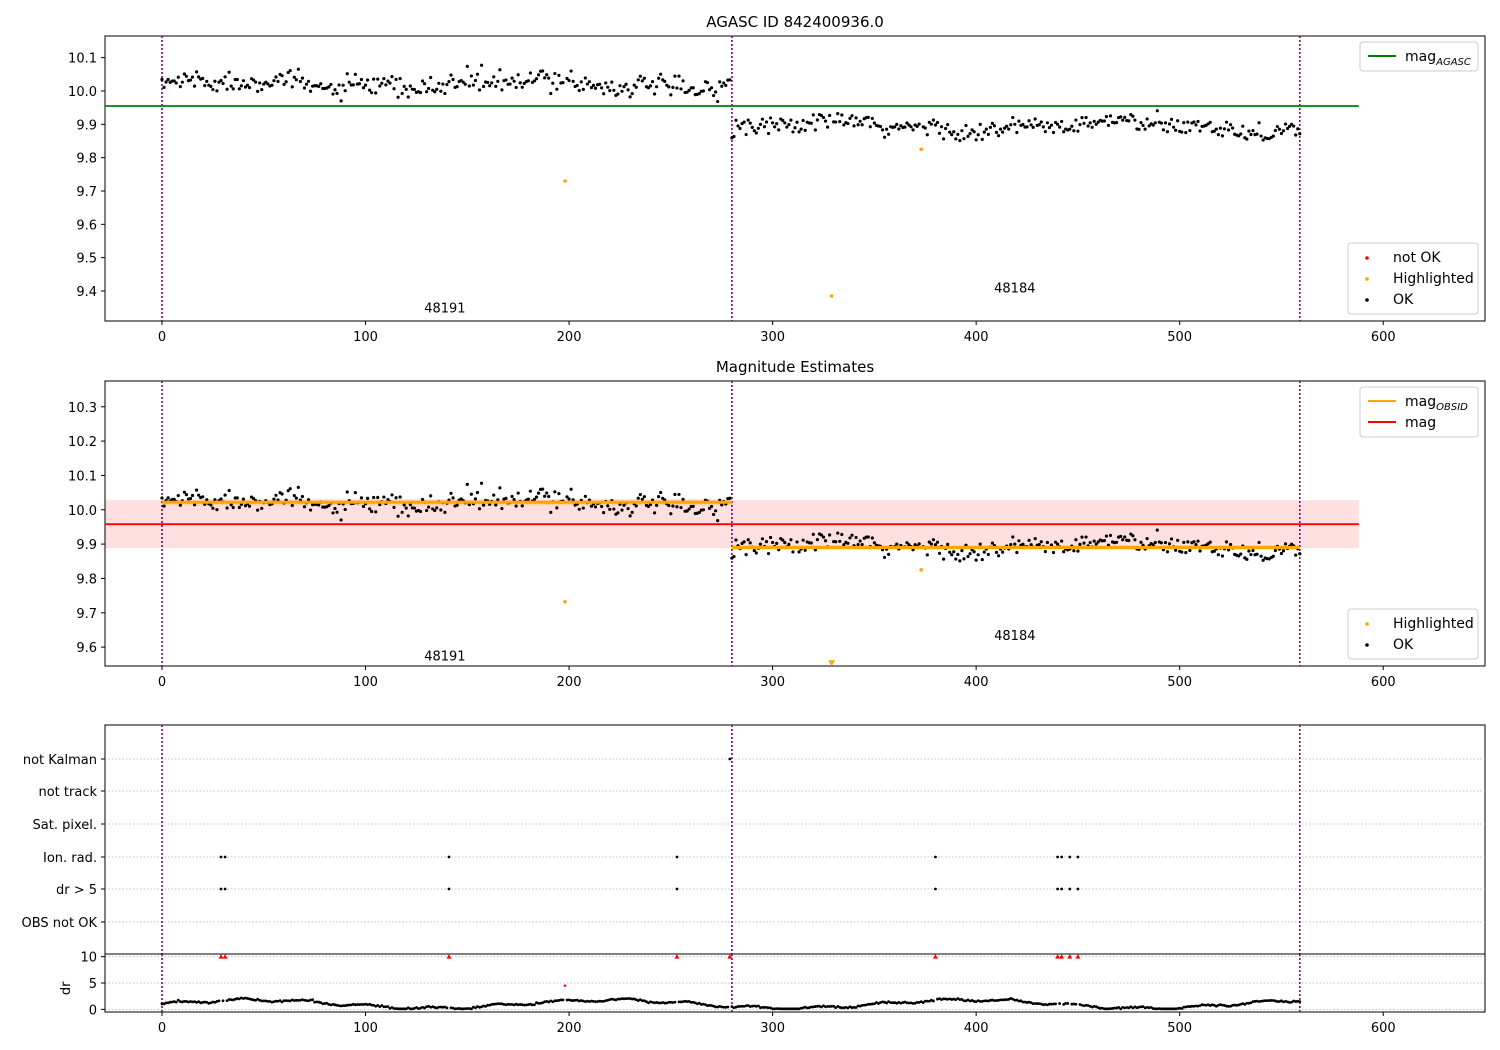  What do you see at coordinates (1014, 289) in the screenshot?
I see `obsid-label: 48184` at bounding box center [1014, 289].